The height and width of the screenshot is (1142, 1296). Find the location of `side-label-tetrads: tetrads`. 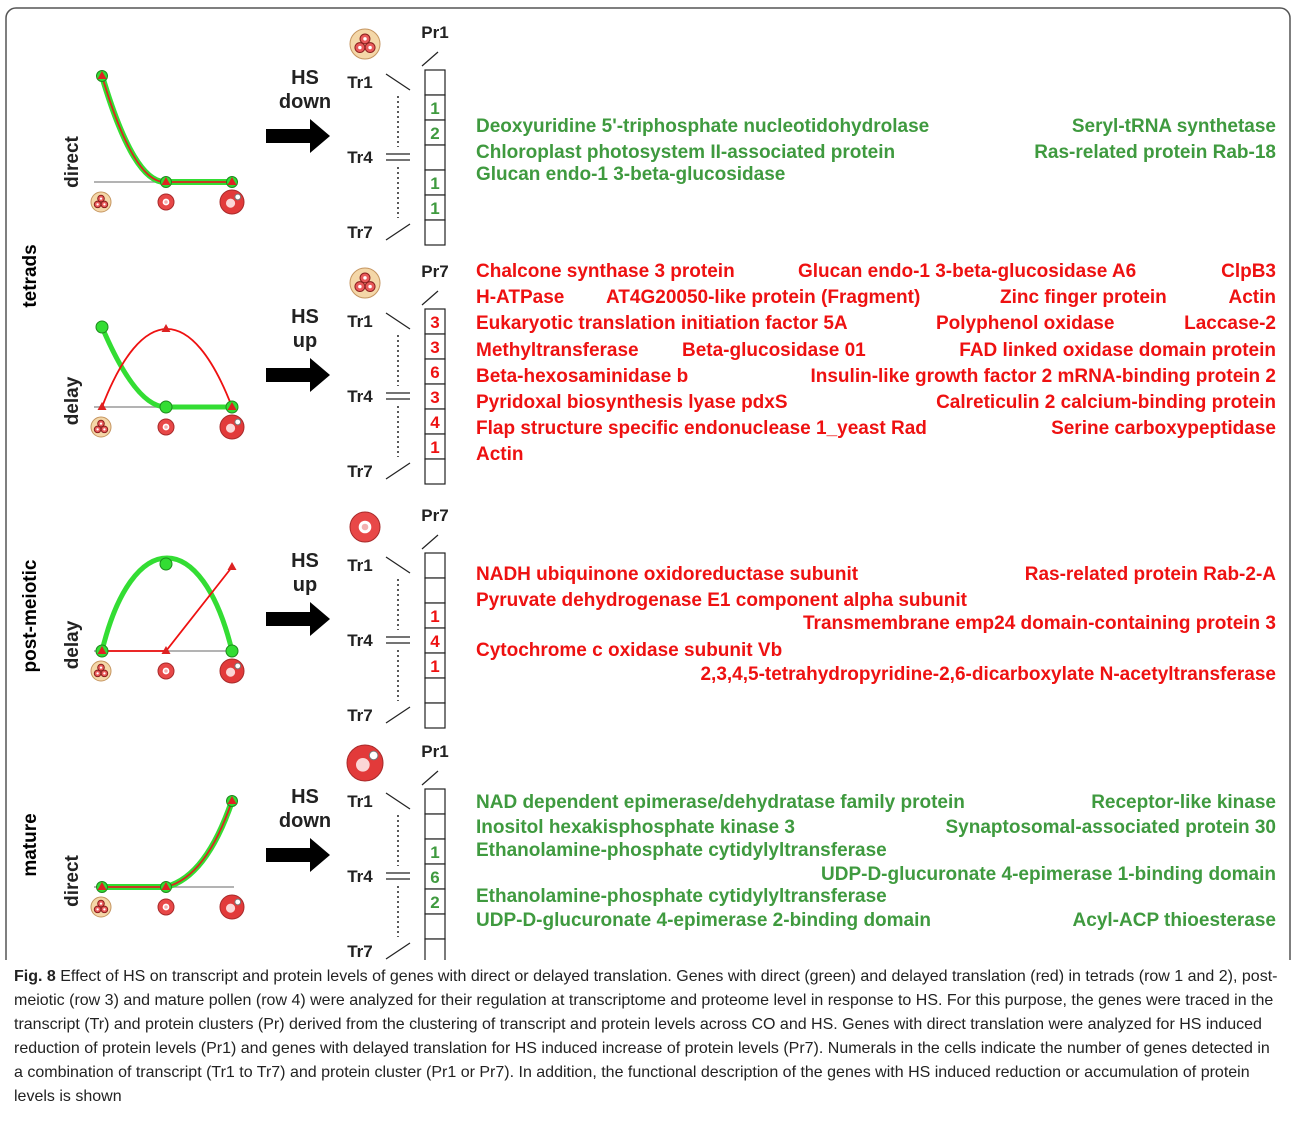

side-label-tetrads: tetrads is located at coordinates (30, 275).